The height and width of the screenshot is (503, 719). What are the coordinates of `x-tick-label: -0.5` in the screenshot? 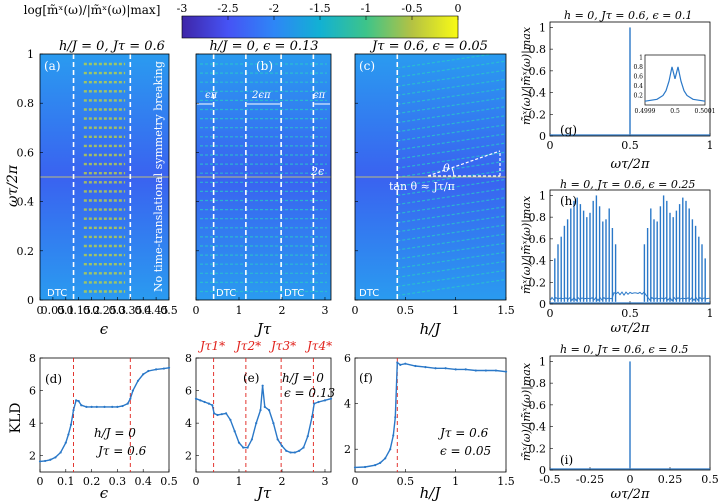 It's located at (549, 479).